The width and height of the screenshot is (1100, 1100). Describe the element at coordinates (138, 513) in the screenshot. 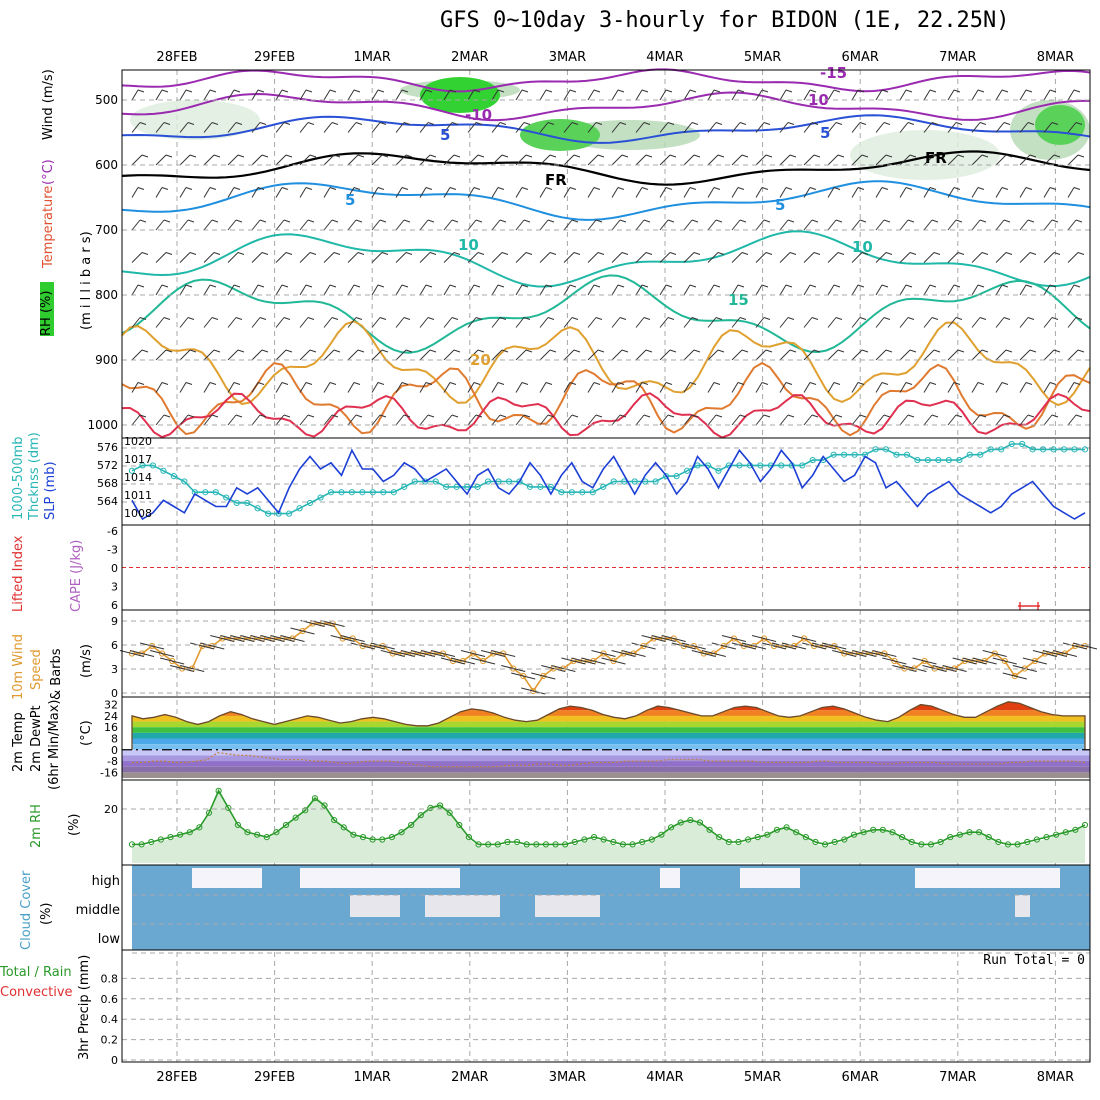

I see `slp-tick: 1008` at that location.